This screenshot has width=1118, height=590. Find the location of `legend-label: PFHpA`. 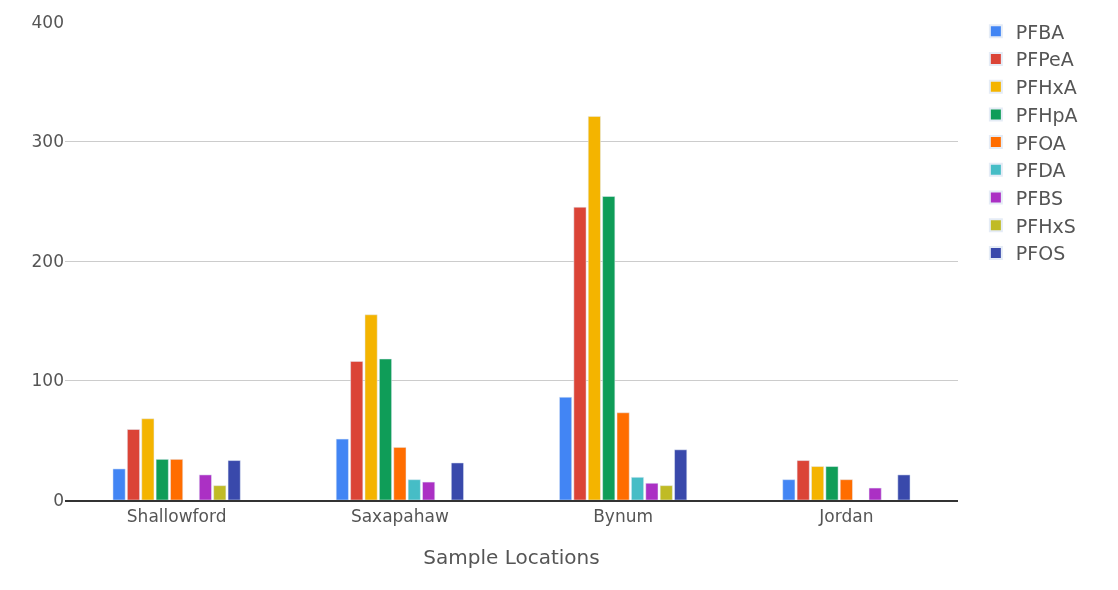

legend-label: PFHpA is located at coordinates (1046, 114).